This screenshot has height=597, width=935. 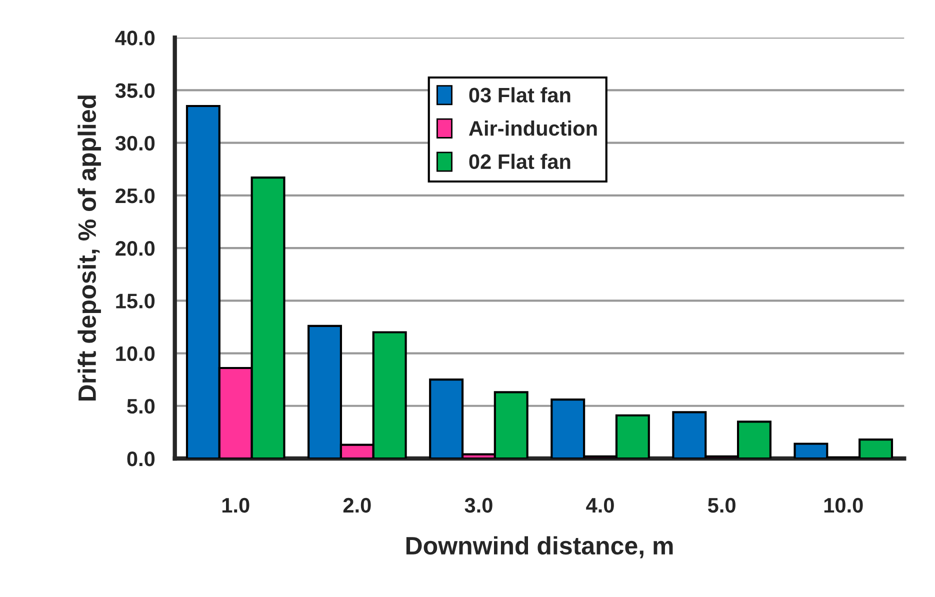 What do you see at coordinates (843, 505) in the screenshot?
I see `x-tick-label: 10.0` at bounding box center [843, 505].